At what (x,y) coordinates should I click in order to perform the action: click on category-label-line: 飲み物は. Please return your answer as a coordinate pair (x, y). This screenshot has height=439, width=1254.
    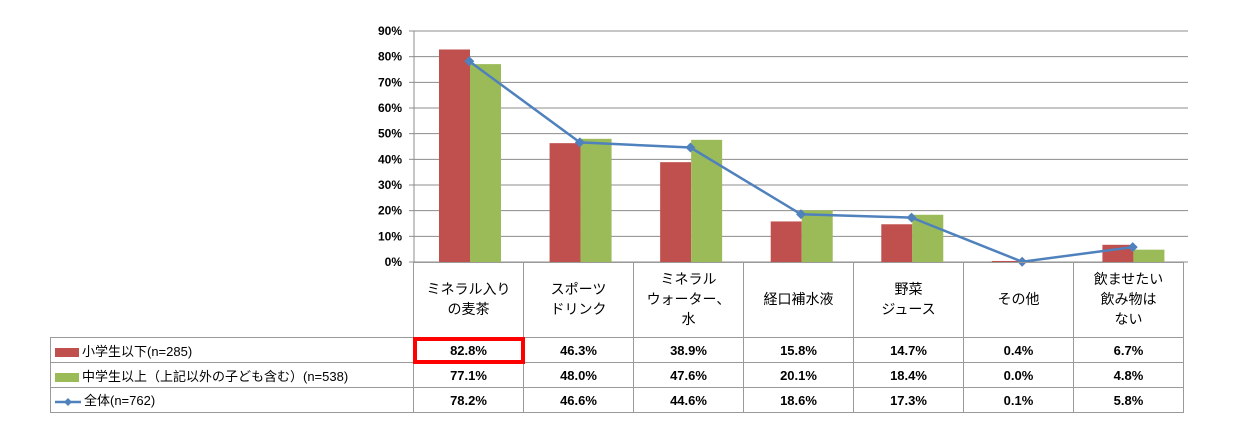
    Looking at the image, I should click on (1128, 300).